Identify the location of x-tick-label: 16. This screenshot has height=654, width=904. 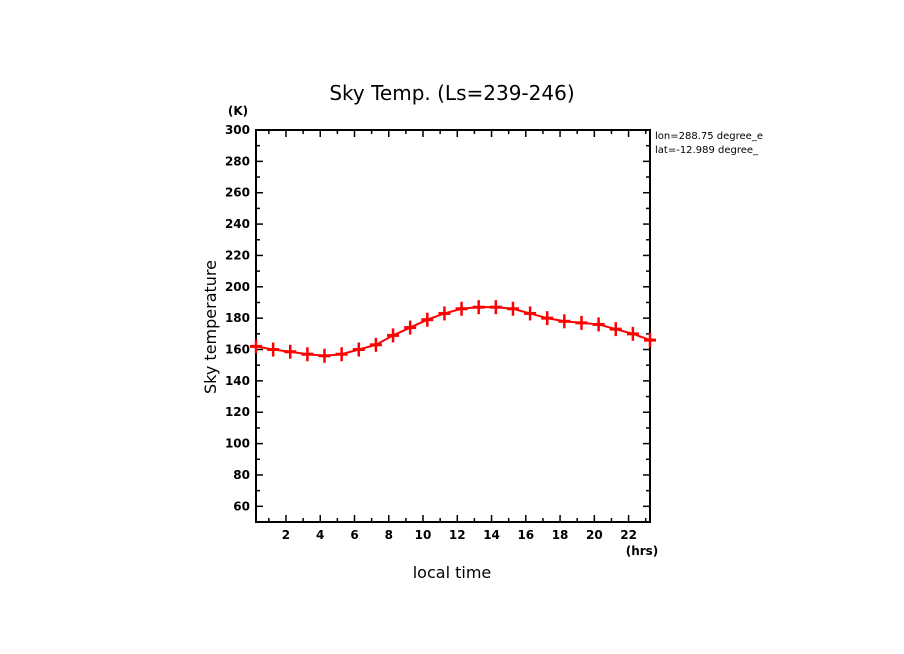
(525, 535).